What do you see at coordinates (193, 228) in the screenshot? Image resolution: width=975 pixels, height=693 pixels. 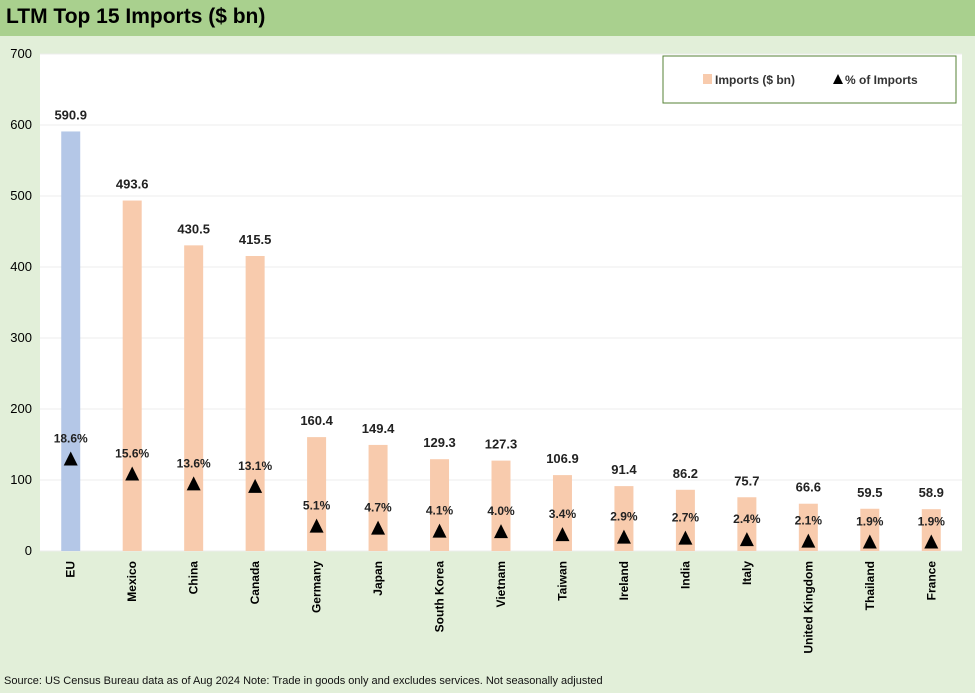 I see `bar-value-label: 430.5` at bounding box center [193, 228].